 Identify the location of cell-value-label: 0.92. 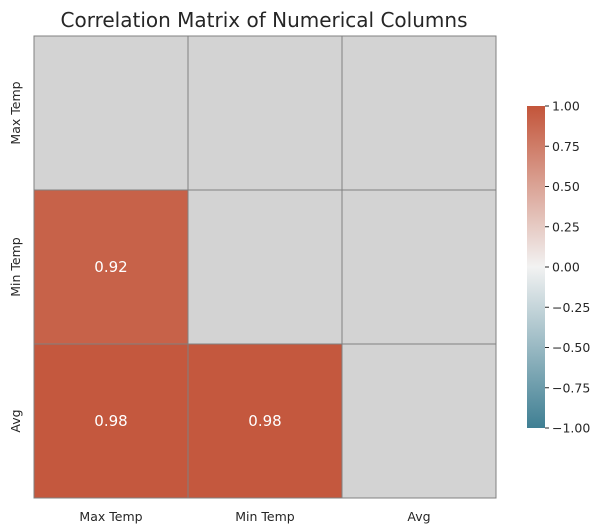
(110, 267).